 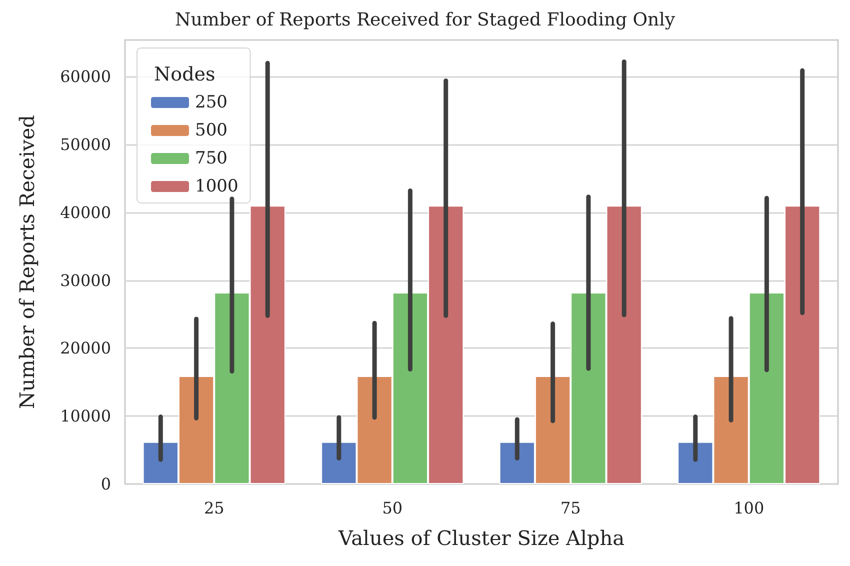 What do you see at coordinates (211, 102) in the screenshot?
I see `legend-label: 250` at bounding box center [211, 102].